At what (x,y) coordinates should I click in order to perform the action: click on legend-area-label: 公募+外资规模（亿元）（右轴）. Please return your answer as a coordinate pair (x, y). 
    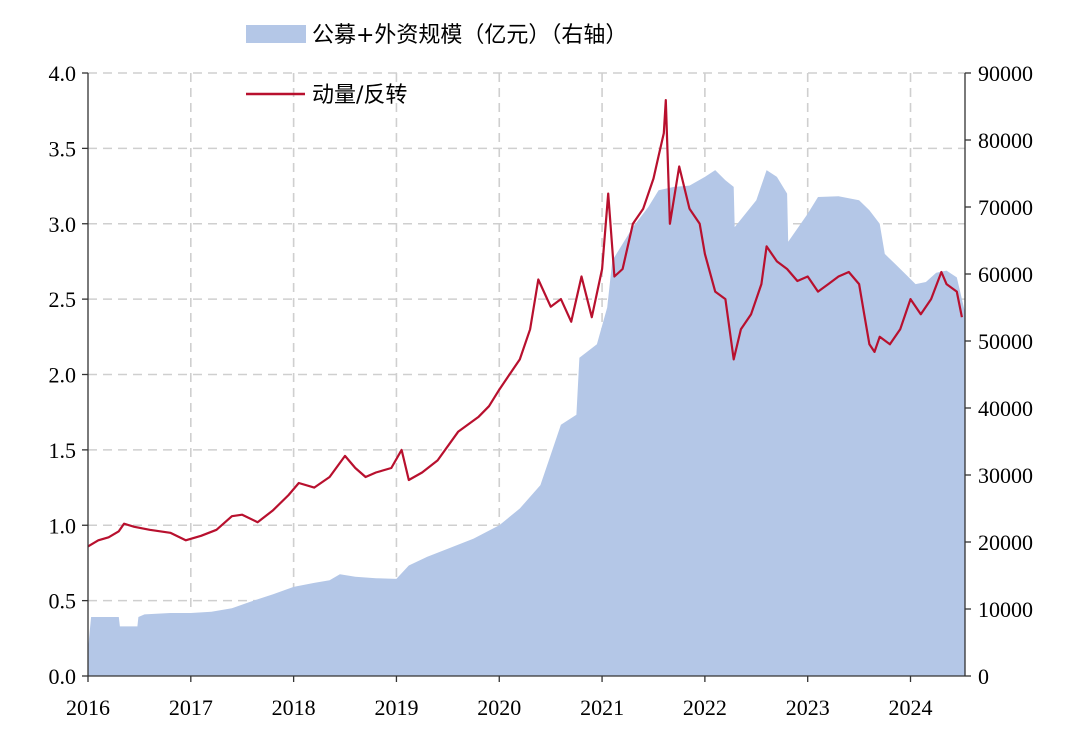
    Looking at the image, I should click on (469, 35).